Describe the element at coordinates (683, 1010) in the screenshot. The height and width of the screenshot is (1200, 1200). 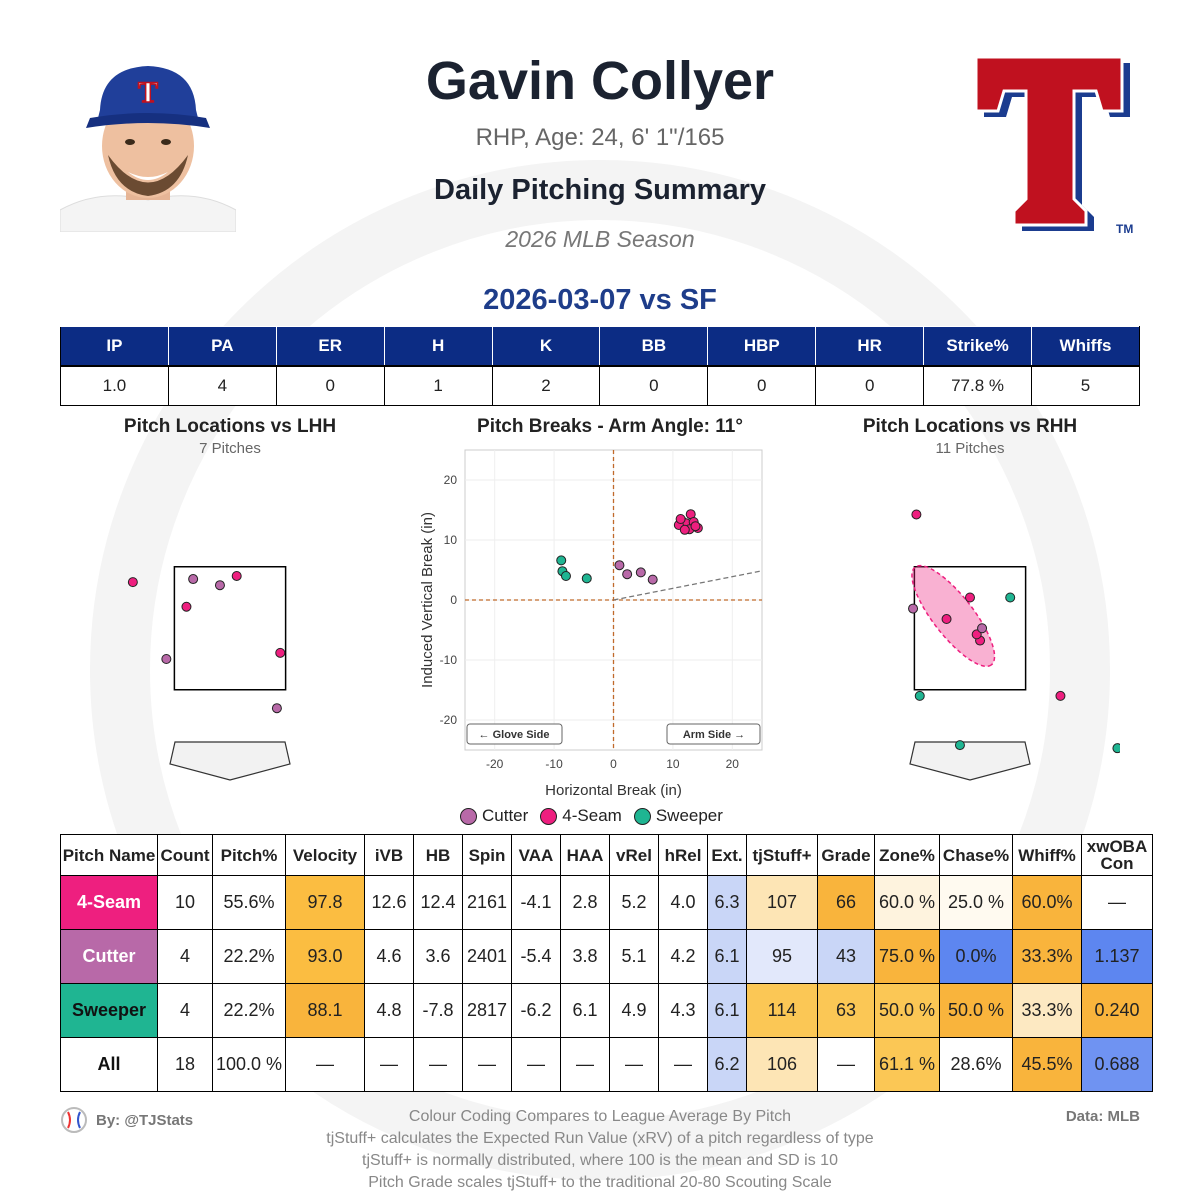
I see `pitch-cell-hrel: 4.3` at that location.